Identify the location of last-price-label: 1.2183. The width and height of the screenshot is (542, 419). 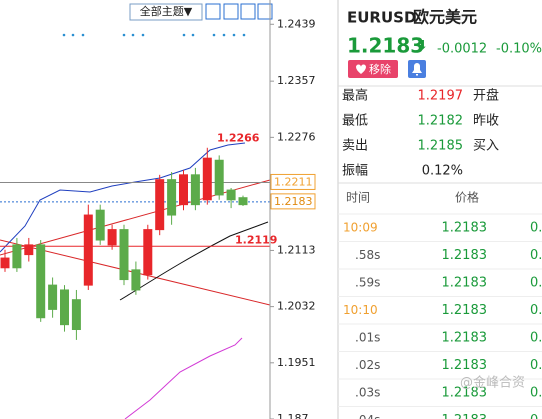
(293, 201).